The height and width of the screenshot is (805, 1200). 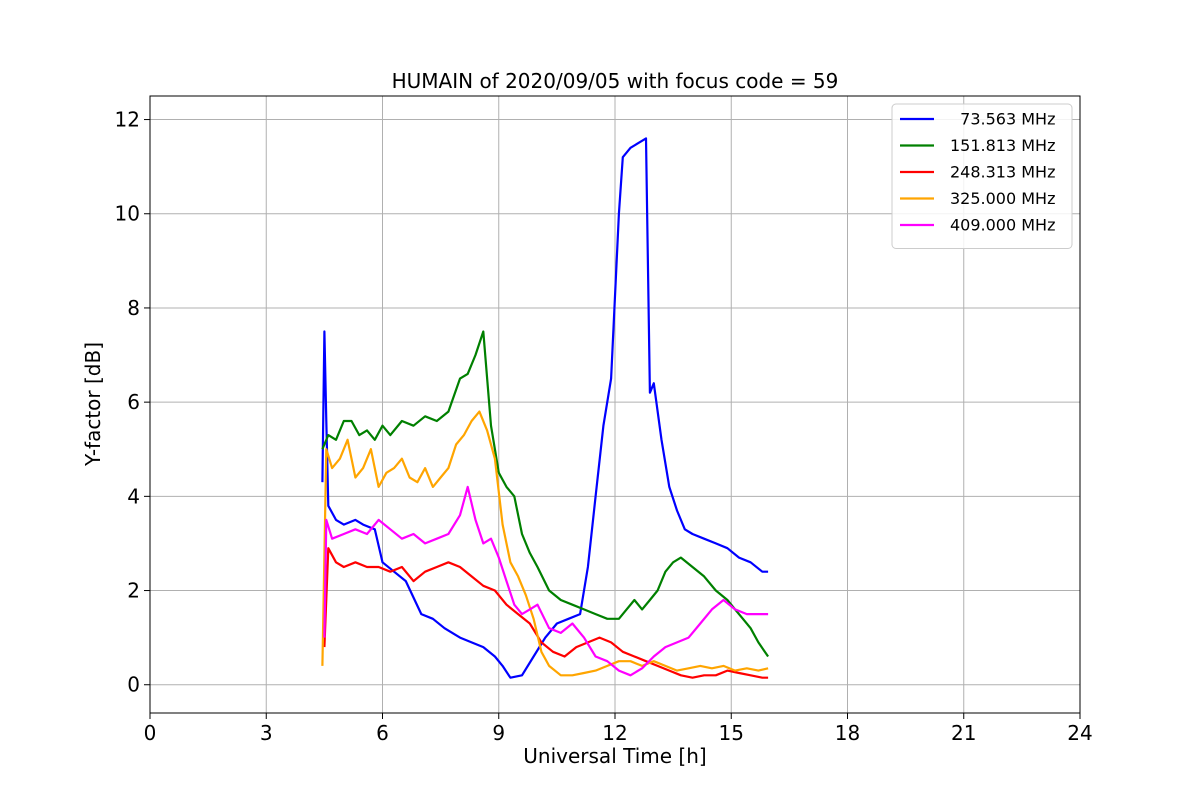 I want to click on y-tick-label: 8, so click(x=133, y=308).